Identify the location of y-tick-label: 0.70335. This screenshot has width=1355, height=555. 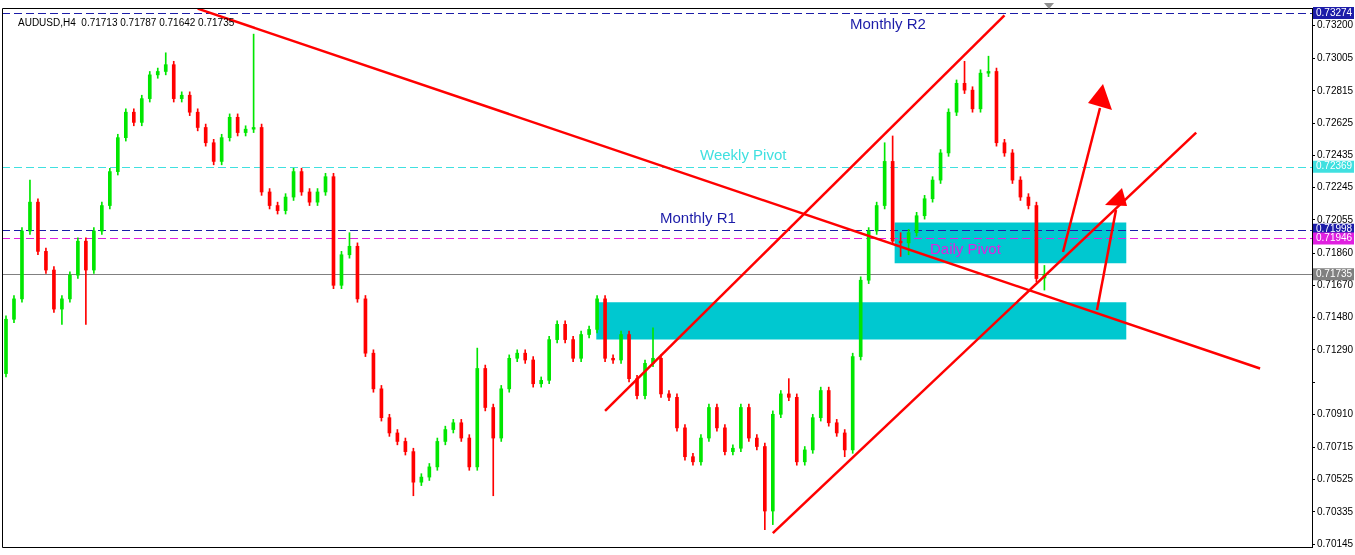
(1335, 511).